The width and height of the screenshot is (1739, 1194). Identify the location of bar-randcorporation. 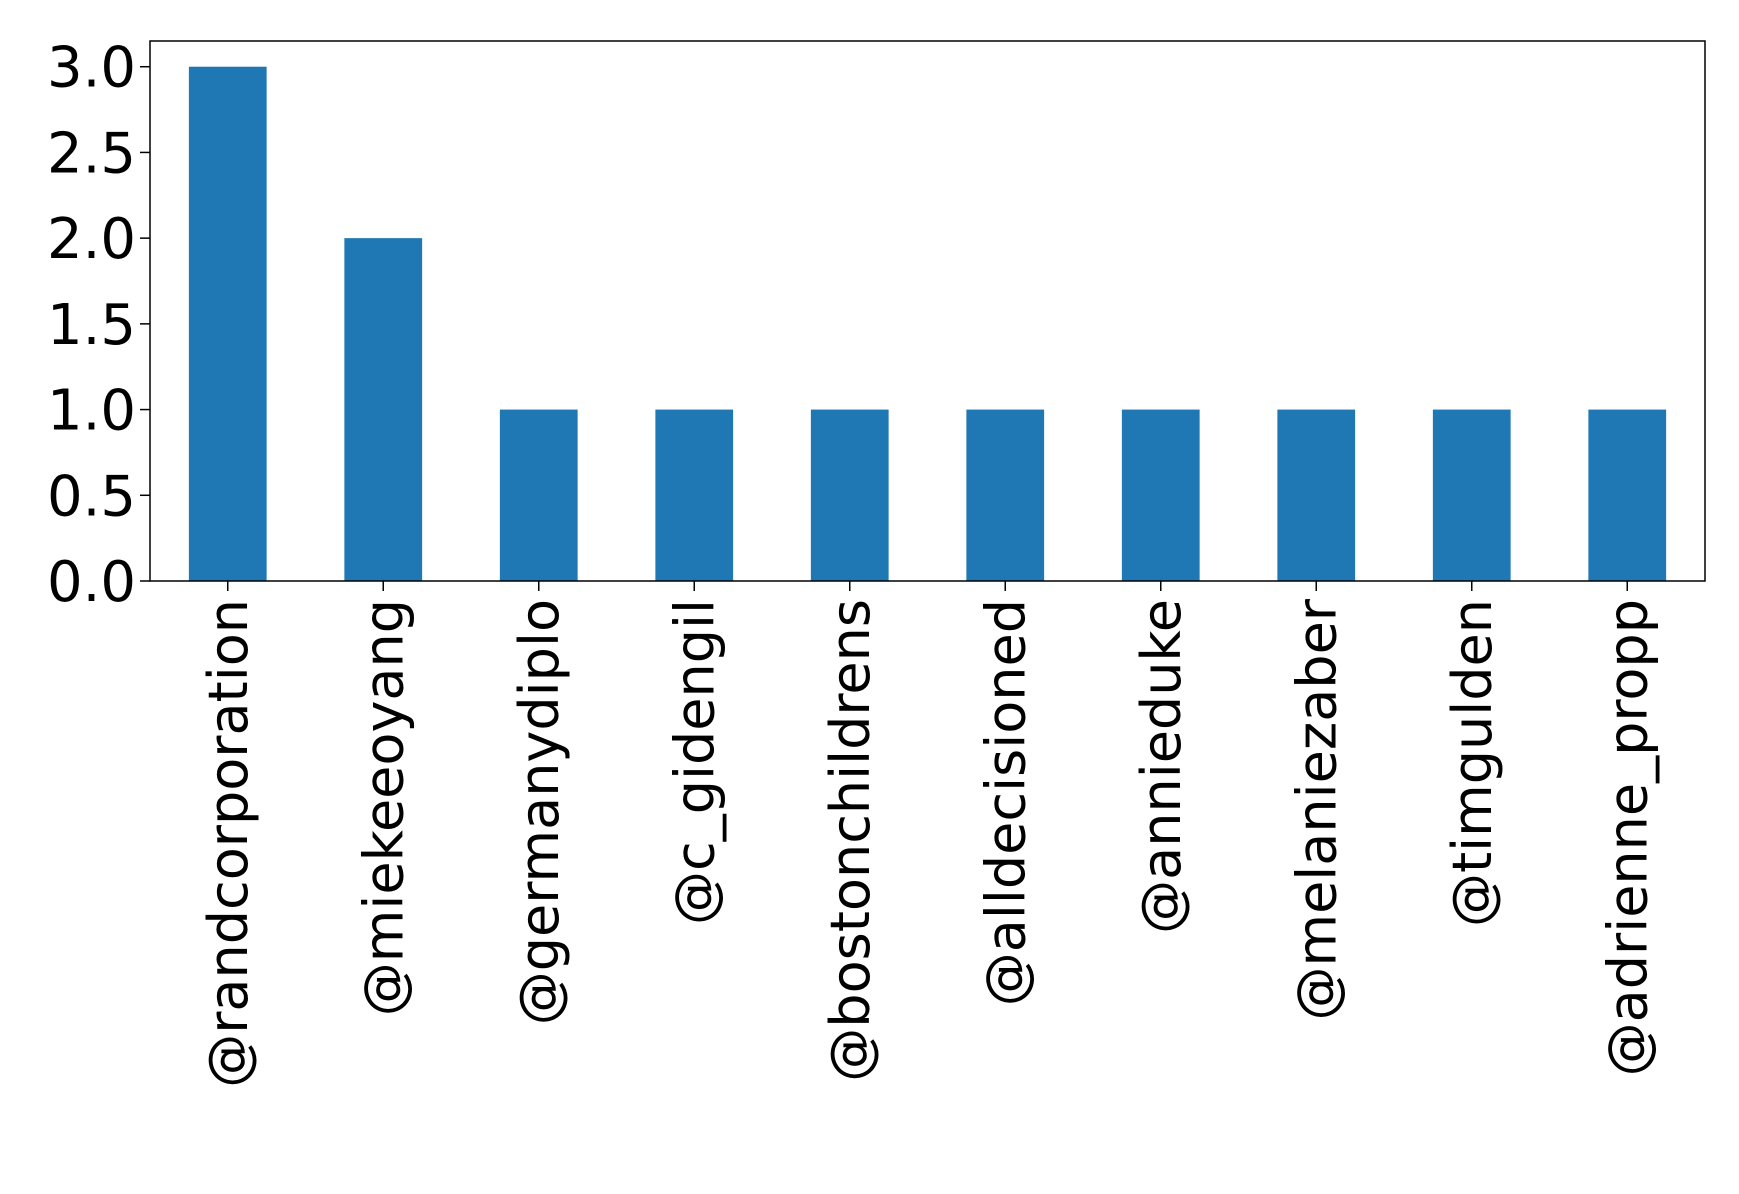
(227, 323).